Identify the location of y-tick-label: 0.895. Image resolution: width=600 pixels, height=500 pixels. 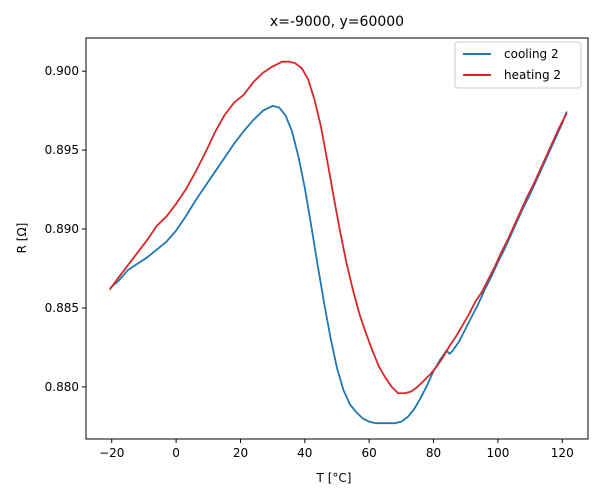
(62, 150).